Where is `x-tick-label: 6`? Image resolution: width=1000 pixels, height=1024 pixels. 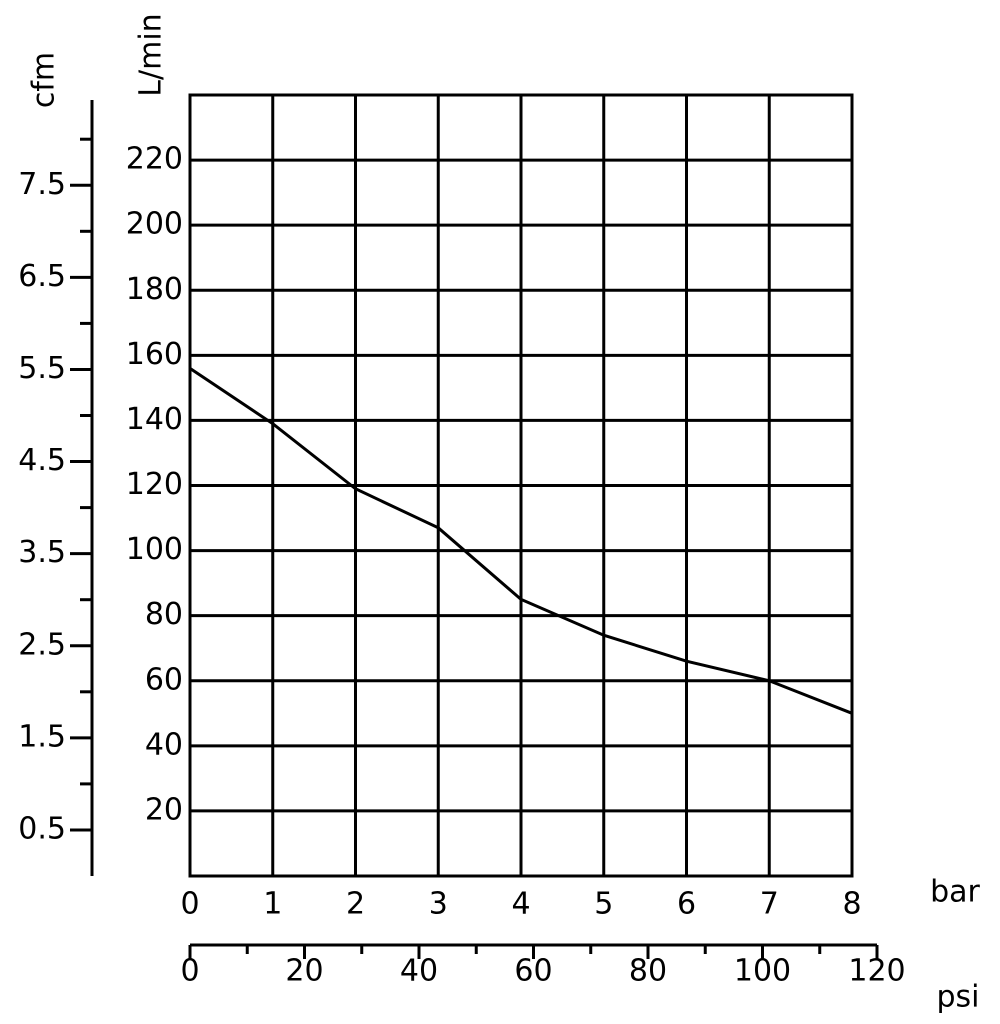 x-tick-label: 6 is located at coordinates (686, 904).